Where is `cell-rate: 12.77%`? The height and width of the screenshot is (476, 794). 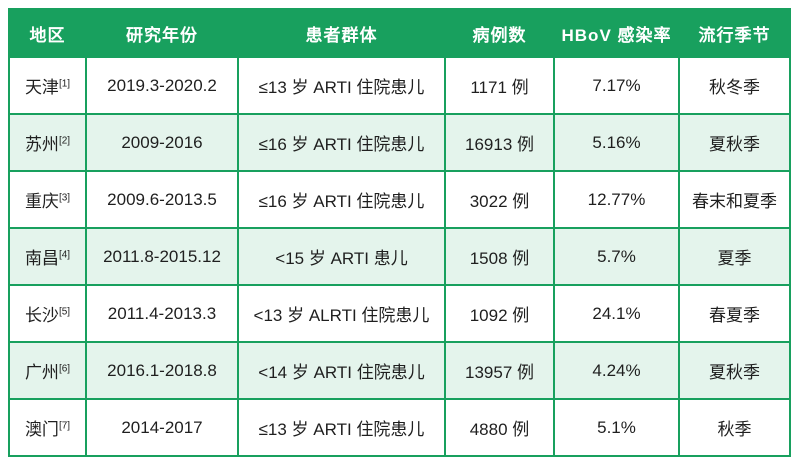
cell-rate: 12.77% is located at coordinates (616, 199).